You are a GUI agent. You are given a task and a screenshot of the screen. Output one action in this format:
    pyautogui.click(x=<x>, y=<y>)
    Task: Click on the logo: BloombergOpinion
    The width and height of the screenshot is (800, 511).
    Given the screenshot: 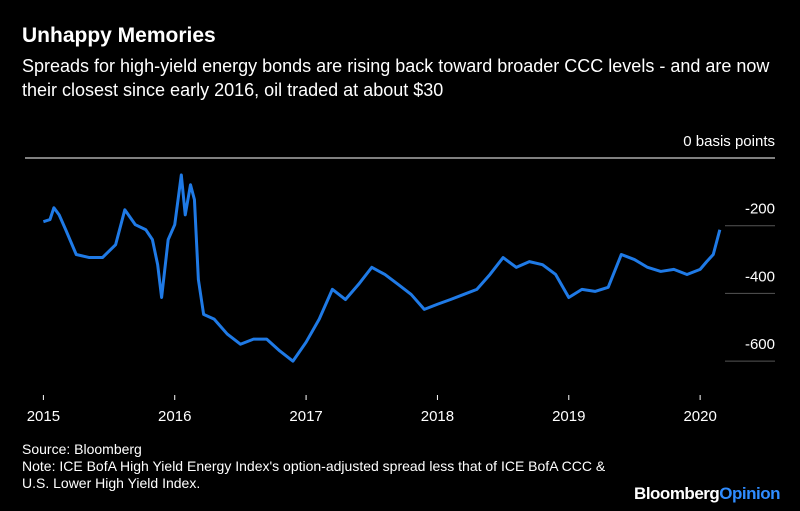 What is the action you would take?
    pyautogui.click(x=707, y=494)
    